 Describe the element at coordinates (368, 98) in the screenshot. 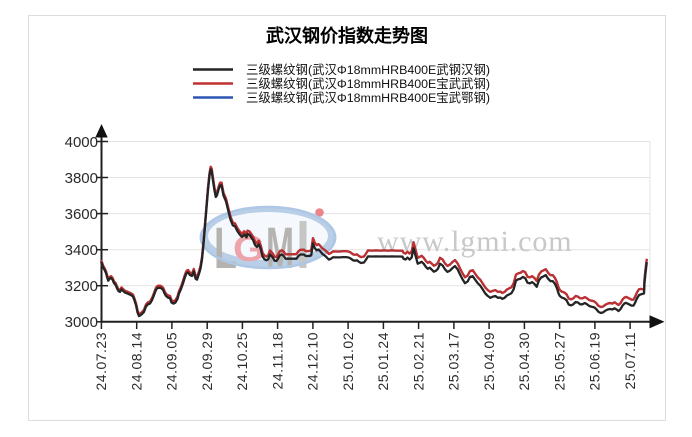

I see `svg-text: 三级螺纹钢(武汉Φ18mmHRB400E宝武鄂钢)` at that location.